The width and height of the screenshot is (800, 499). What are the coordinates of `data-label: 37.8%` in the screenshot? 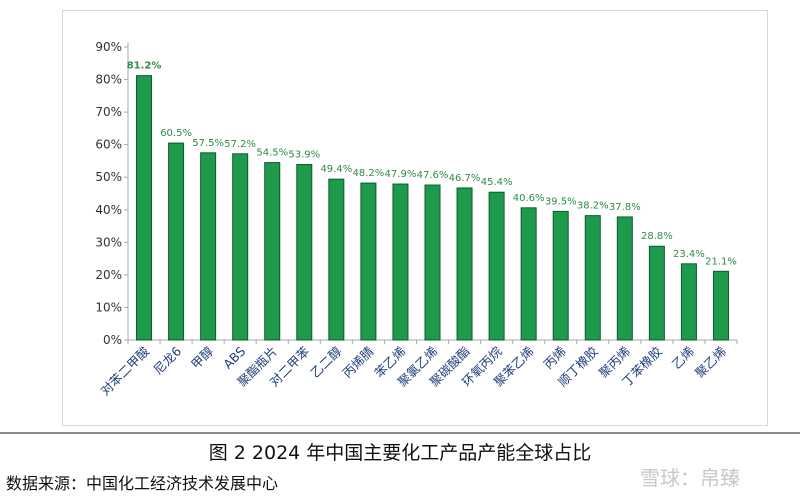 It's located at (625, 207).